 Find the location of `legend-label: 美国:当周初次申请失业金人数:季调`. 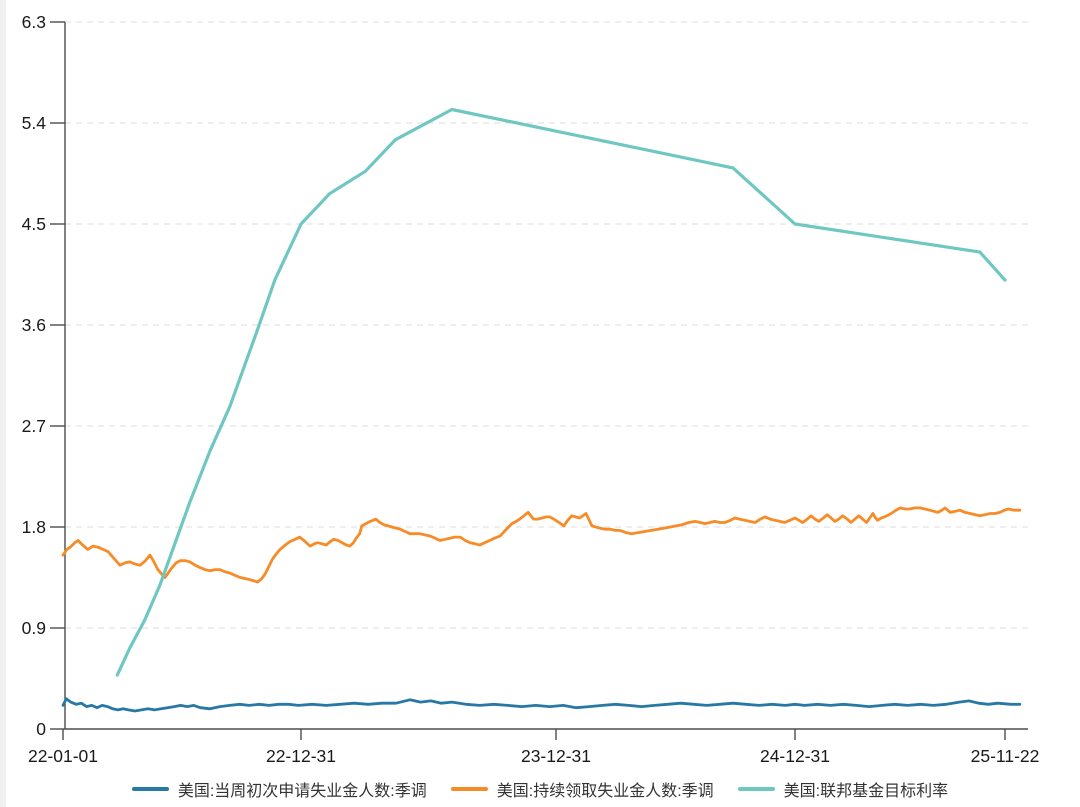

legend-label: 美国:当周初次申请失业金人数:季调 is located at coordinates (302, 791).